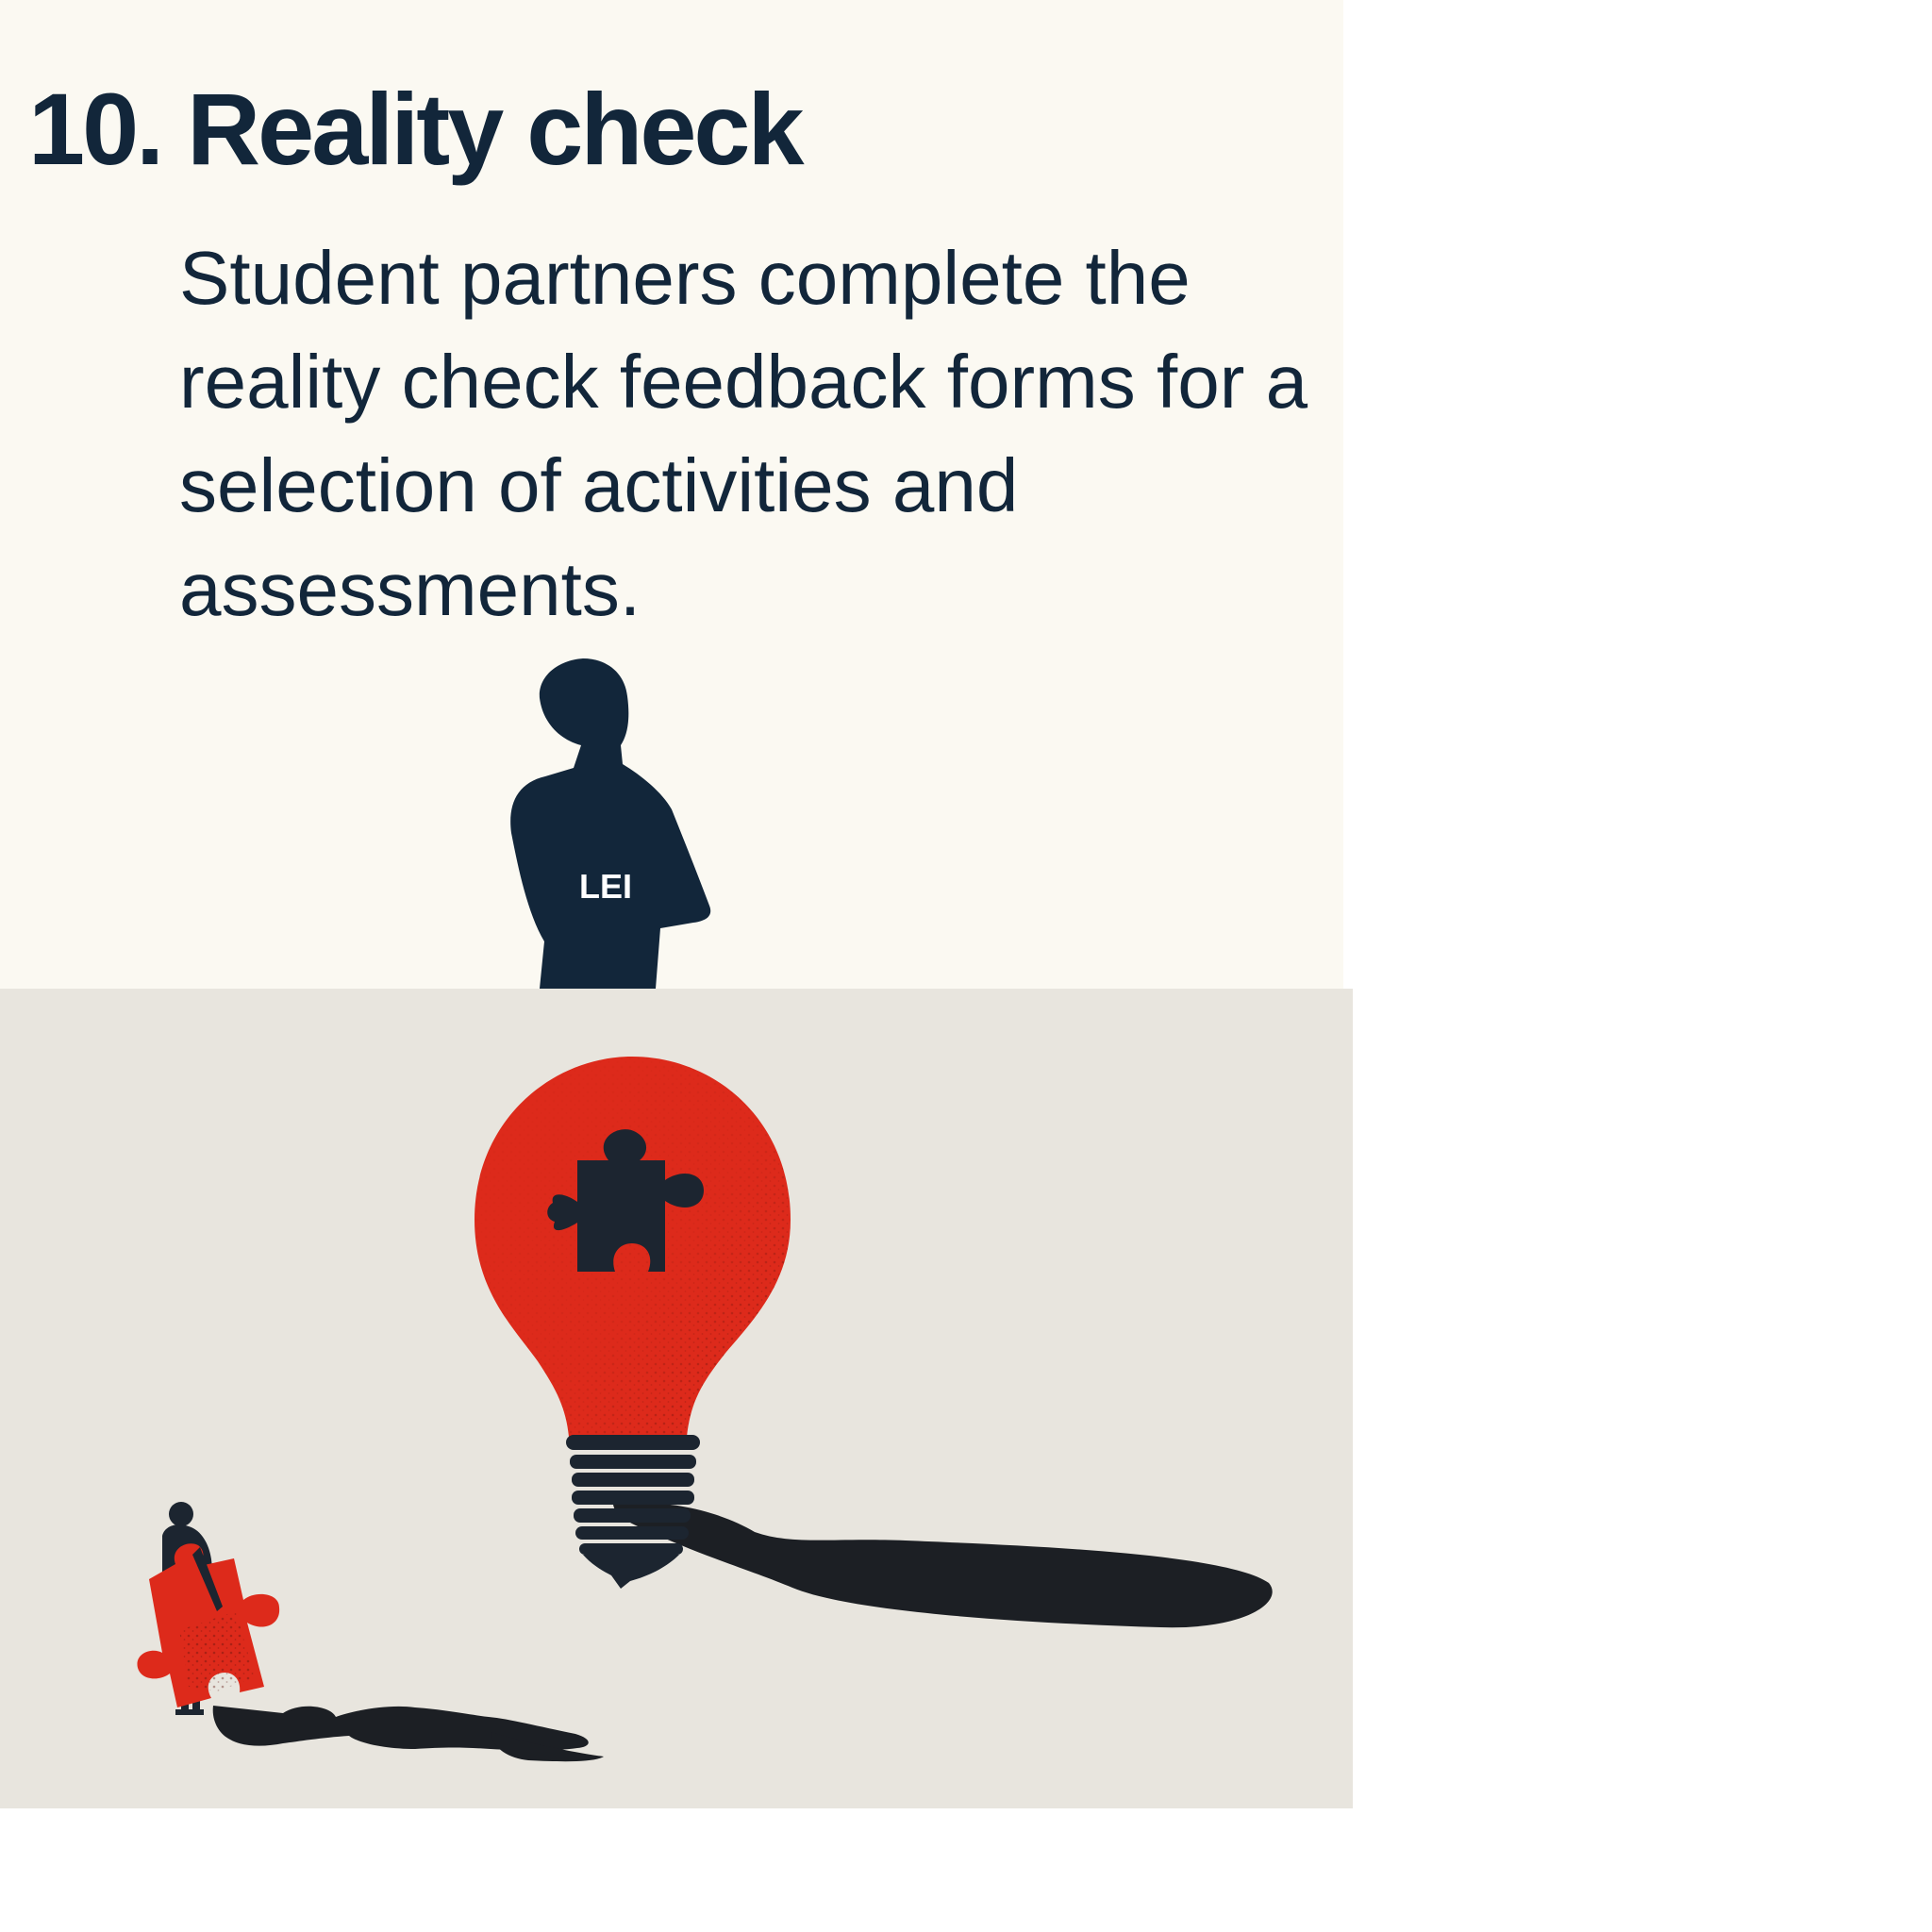  Describe the element at coordinates (605, 887) in the screenshot. I see `person-label: LEI` at that location.